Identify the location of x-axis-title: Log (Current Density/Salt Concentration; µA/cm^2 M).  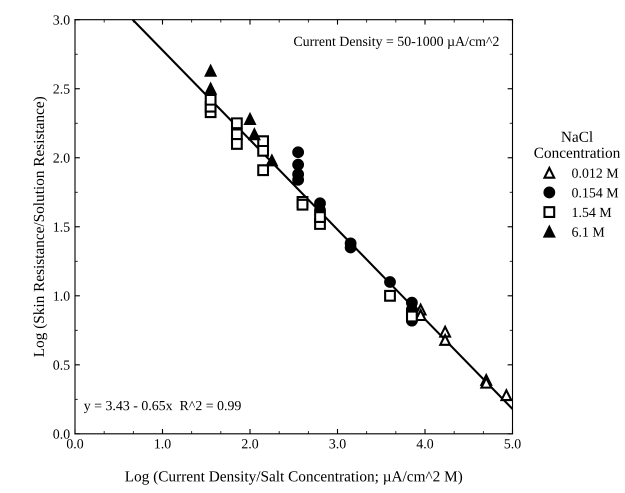
(293, 477).